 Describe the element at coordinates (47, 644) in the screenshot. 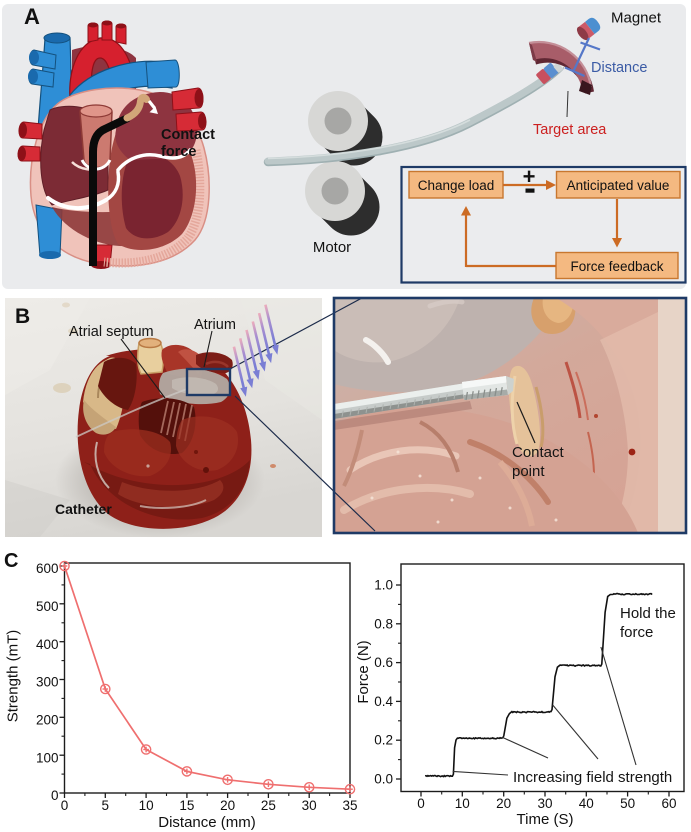

I see `svg-text: 400` at that location.